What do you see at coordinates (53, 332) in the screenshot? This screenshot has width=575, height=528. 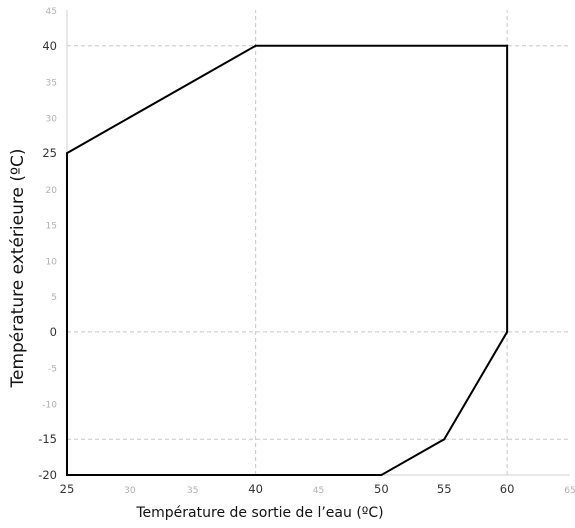 I see `y-tick-label: 0` at bounding box center [53, 332].